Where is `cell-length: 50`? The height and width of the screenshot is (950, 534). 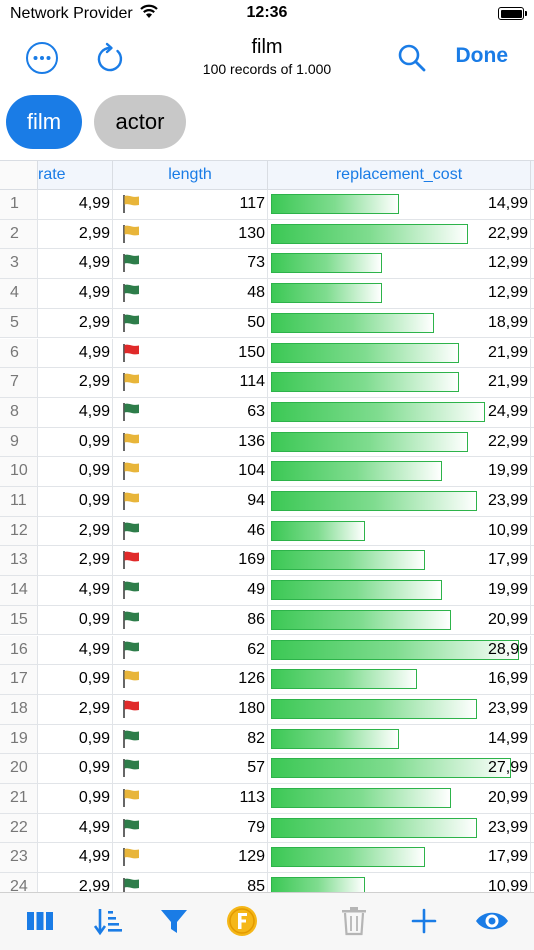 cell-length: 50 is located at coordinates (190, 323).